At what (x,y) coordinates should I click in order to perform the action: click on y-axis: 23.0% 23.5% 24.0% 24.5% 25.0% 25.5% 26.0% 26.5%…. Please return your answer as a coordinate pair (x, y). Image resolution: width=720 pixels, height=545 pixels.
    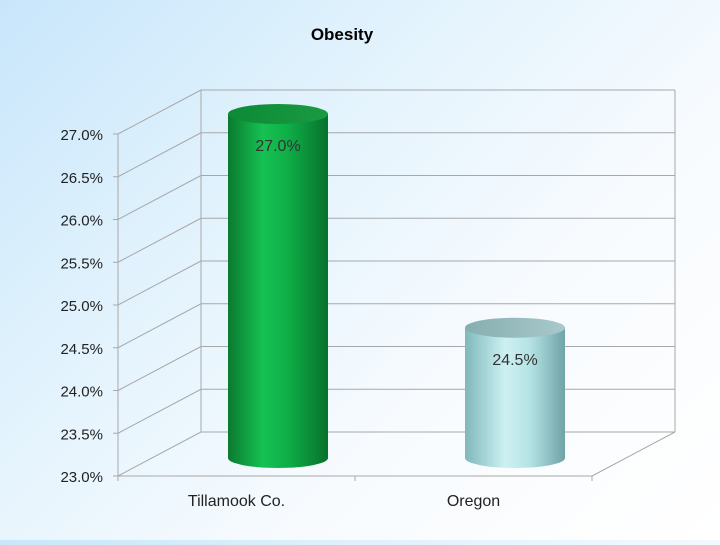
    Looking at the image, I should click on (89, 306).